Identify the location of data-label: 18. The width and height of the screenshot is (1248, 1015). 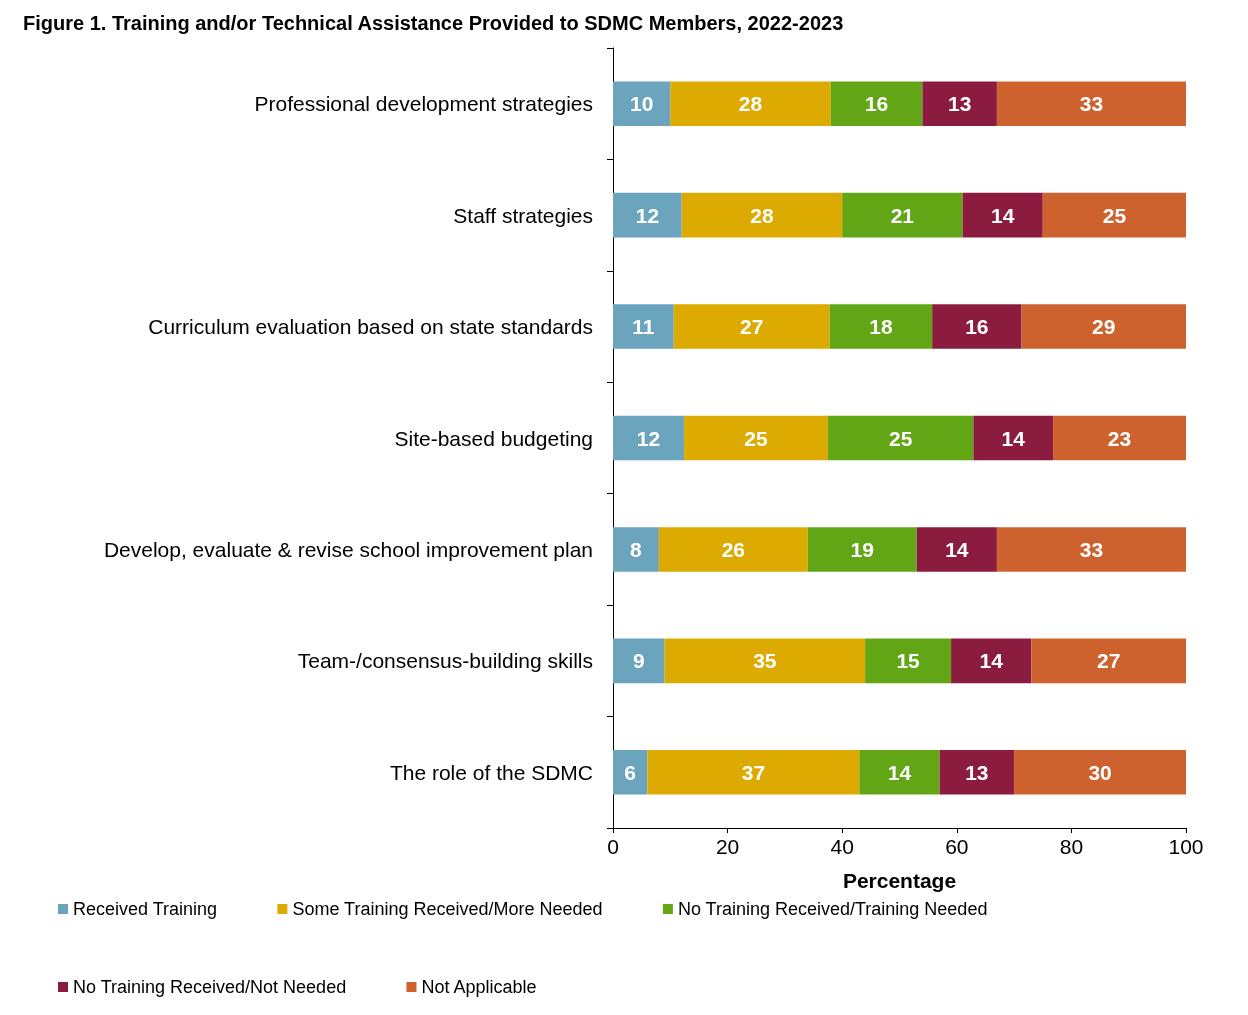
(881, 327).